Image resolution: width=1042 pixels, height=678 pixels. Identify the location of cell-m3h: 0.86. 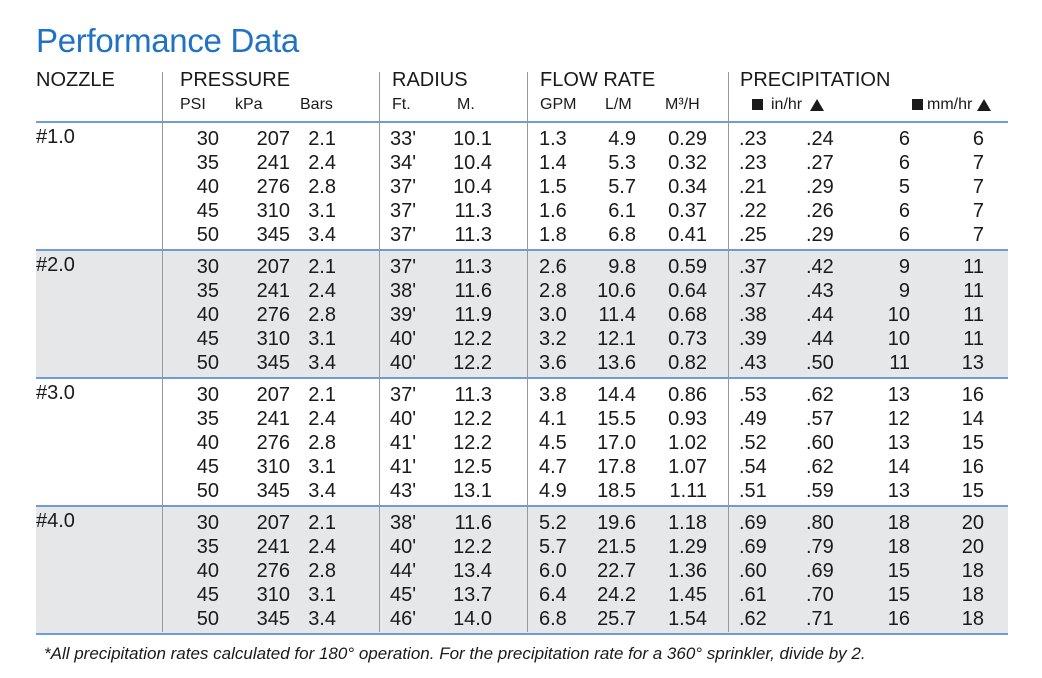
(687, 395).